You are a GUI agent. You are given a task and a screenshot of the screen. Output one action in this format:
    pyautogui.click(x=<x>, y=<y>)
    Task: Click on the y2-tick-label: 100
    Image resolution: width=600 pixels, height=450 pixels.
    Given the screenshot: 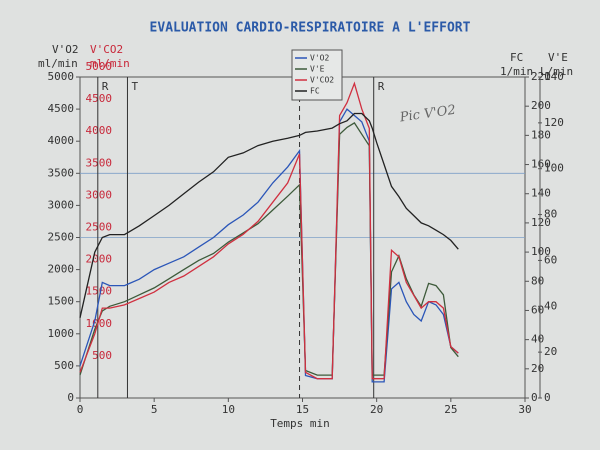 What is the action you would take?
    pyautogui.click(x=541, y=251)
    